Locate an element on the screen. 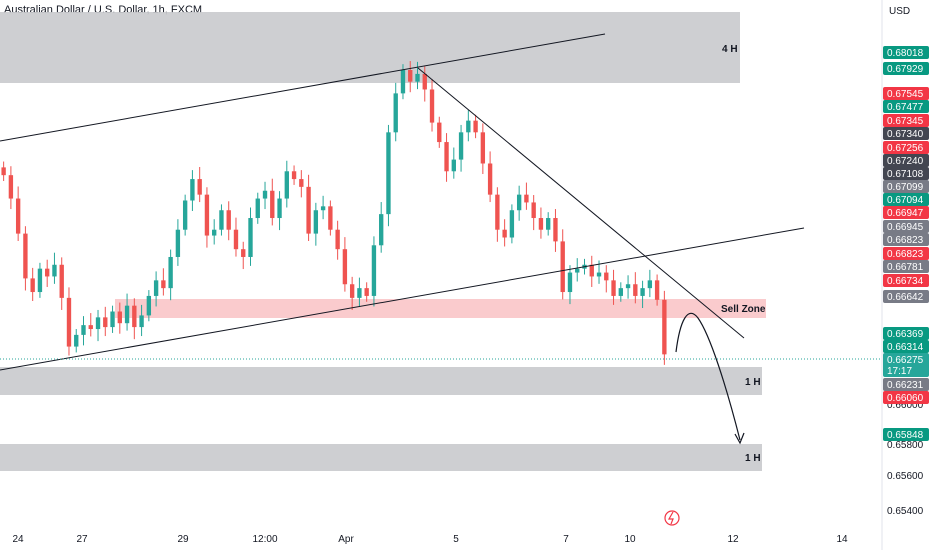 This screenshot has width=932, height=550. x-tick-label: 5 is located at coordinates (456, 539).